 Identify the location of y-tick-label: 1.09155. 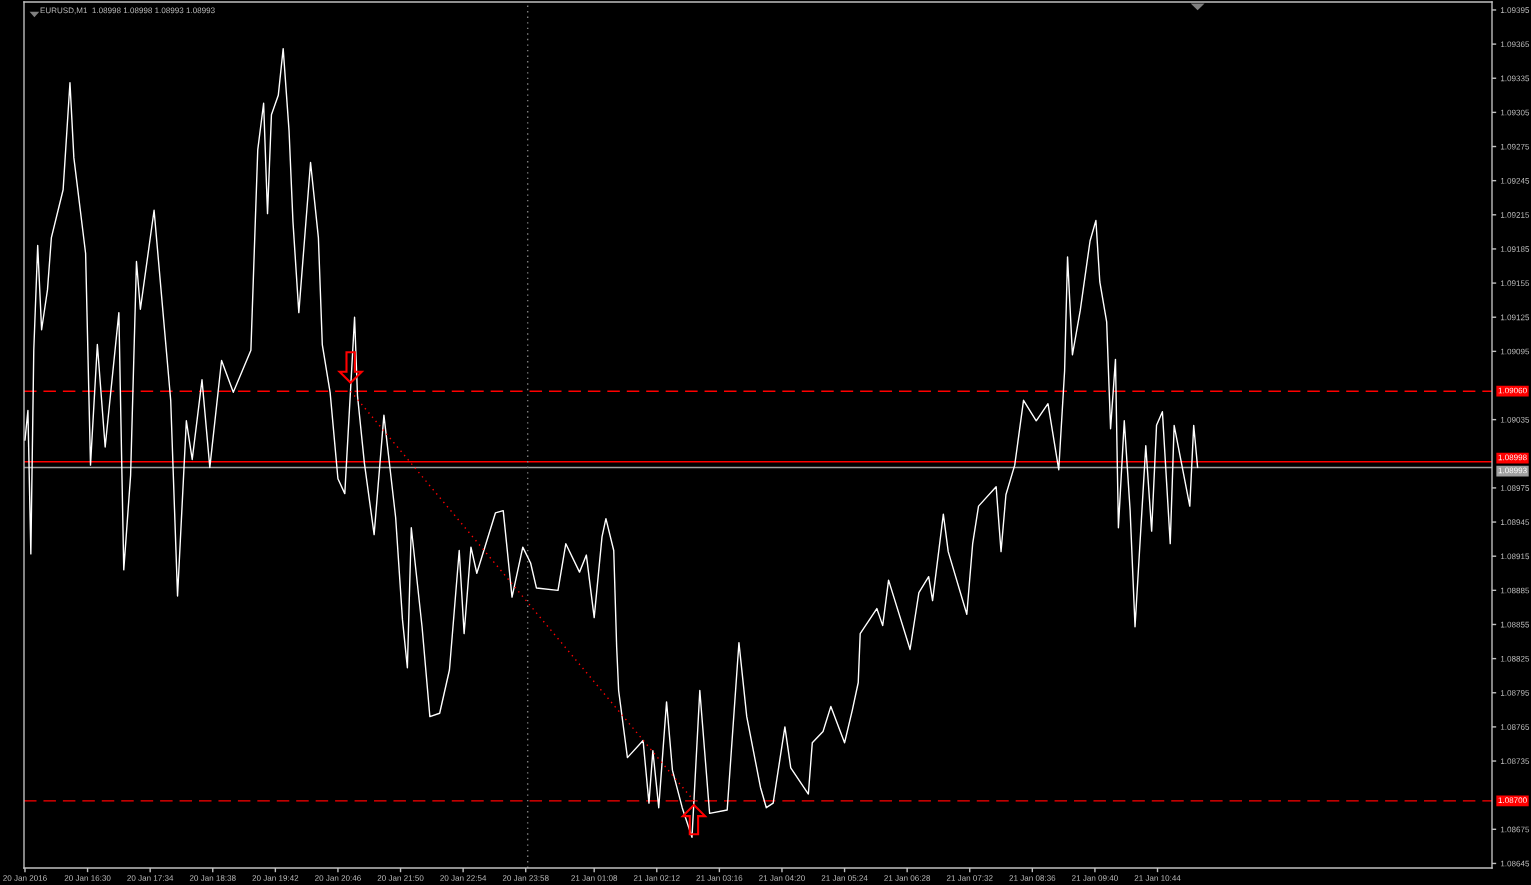
(1515, 283).